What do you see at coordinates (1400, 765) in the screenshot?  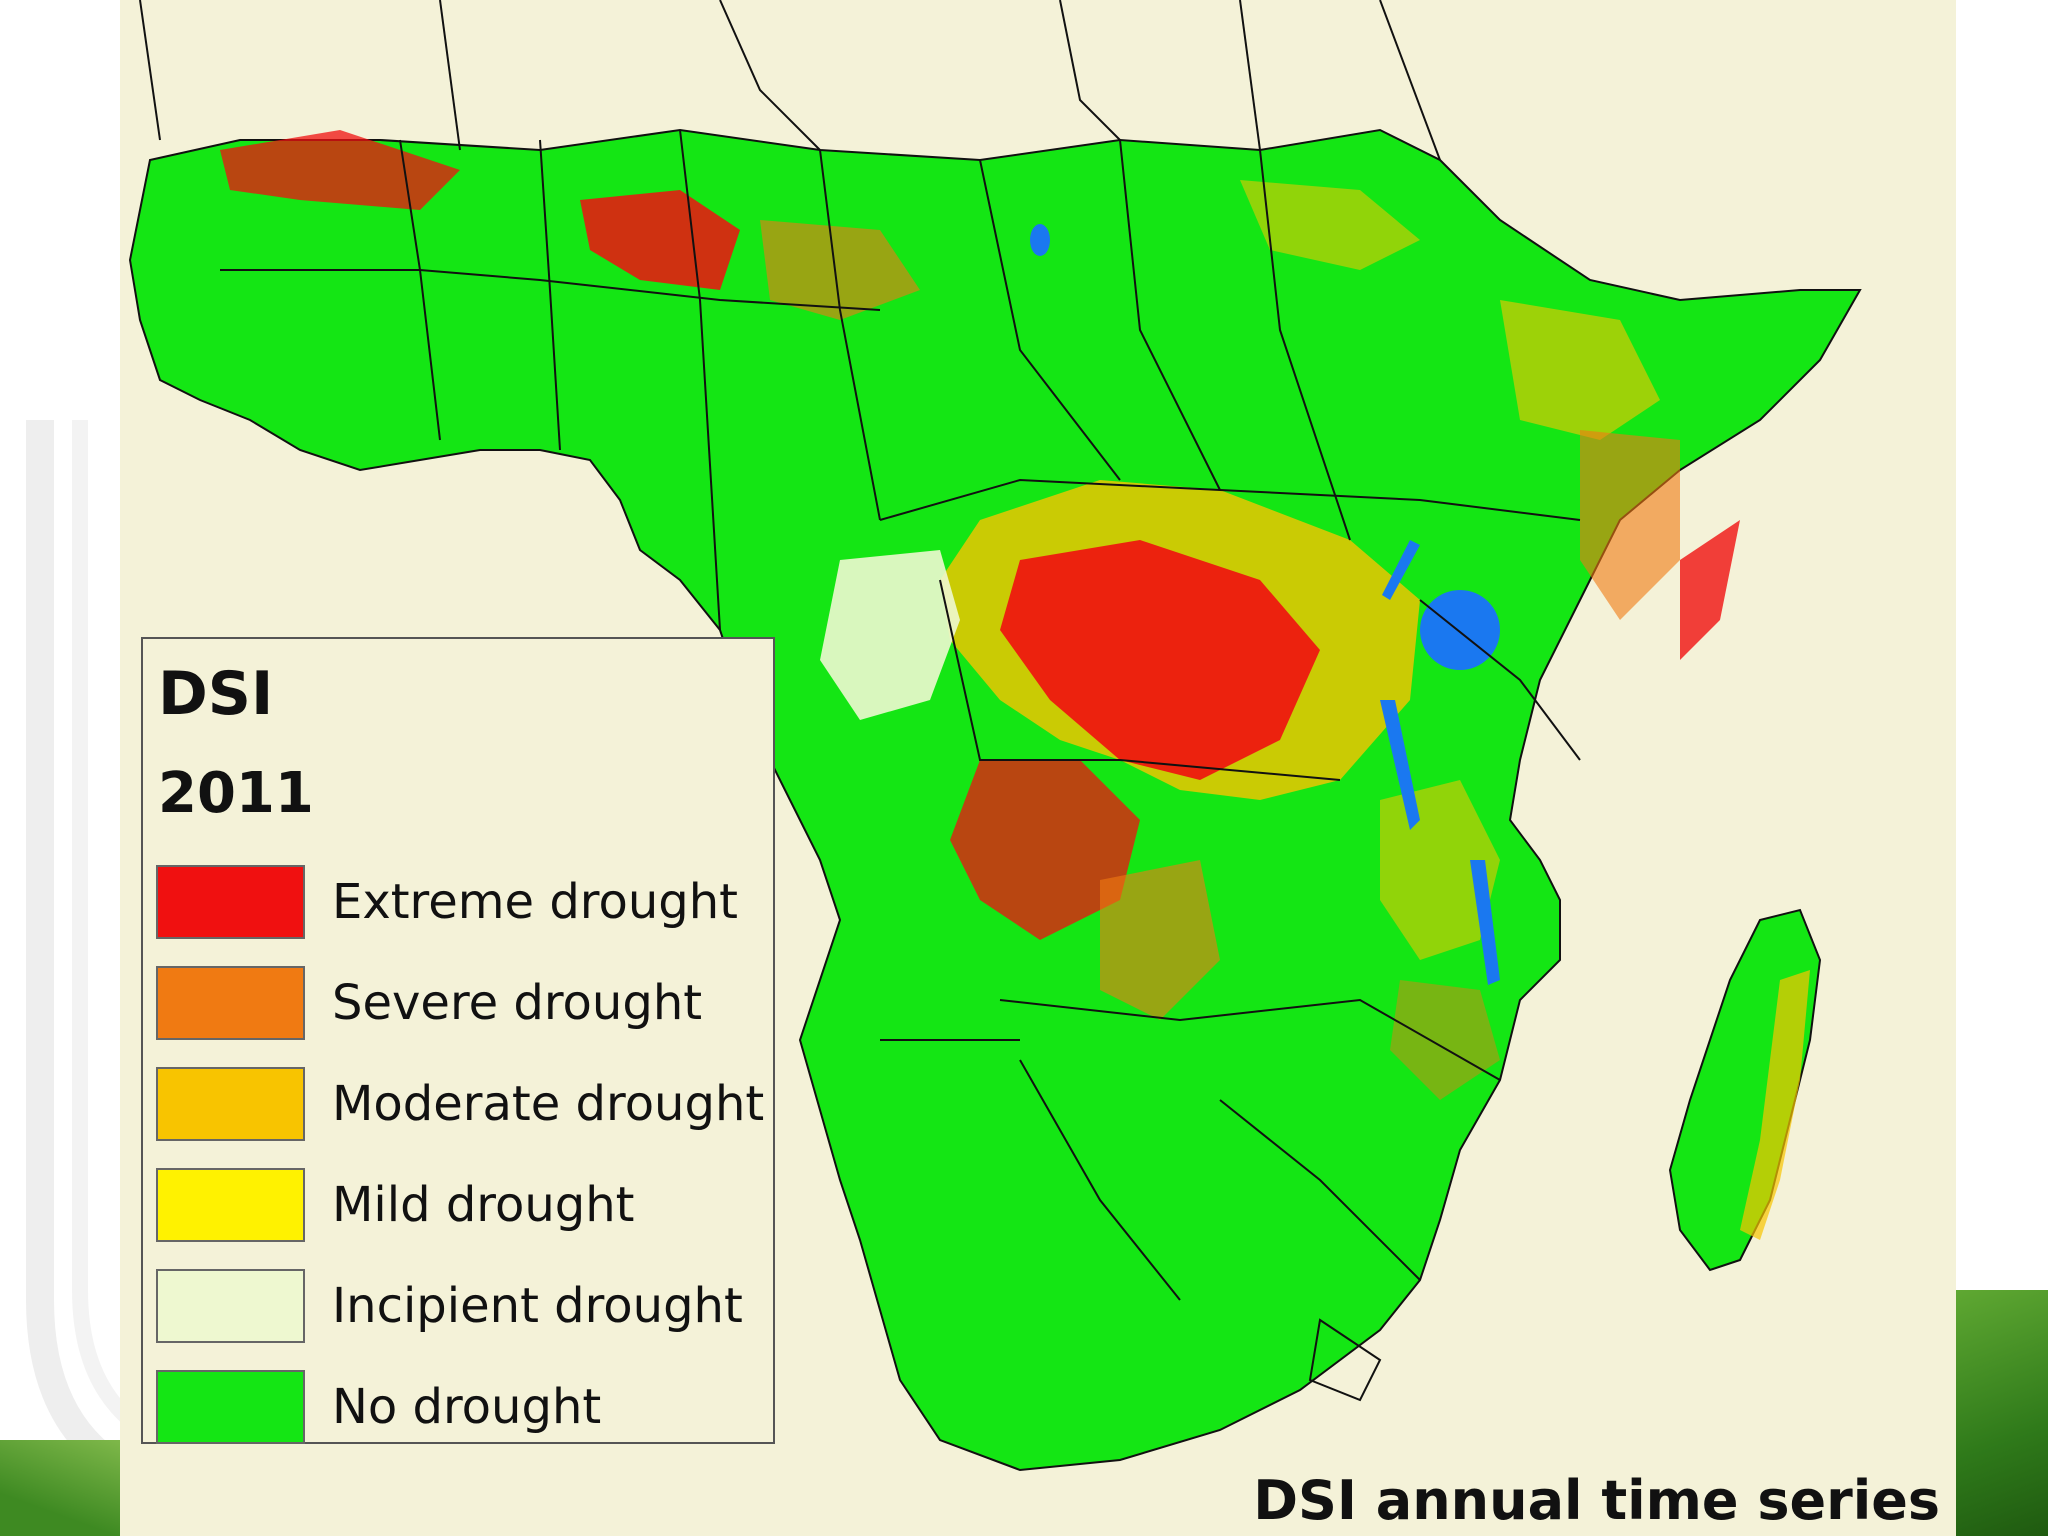 I see `lake-tanganyika` at bounding box center [1400, 765].